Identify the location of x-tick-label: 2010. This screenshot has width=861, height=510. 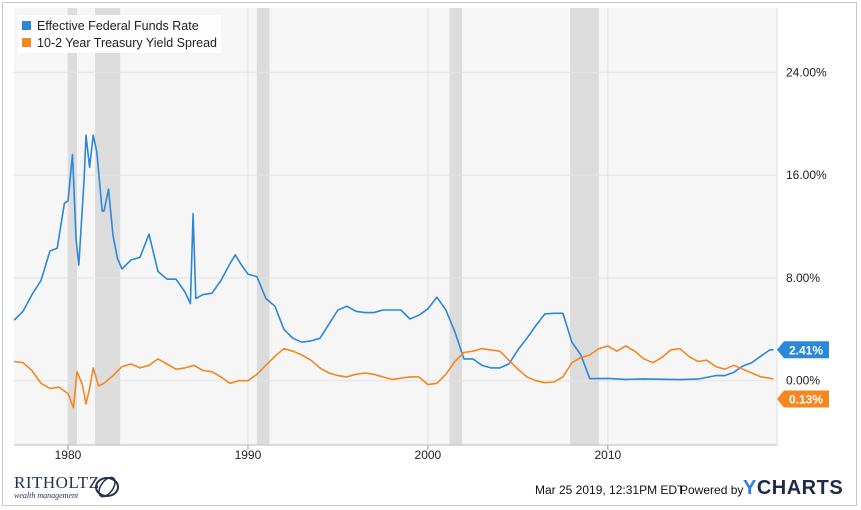
(607, 455).